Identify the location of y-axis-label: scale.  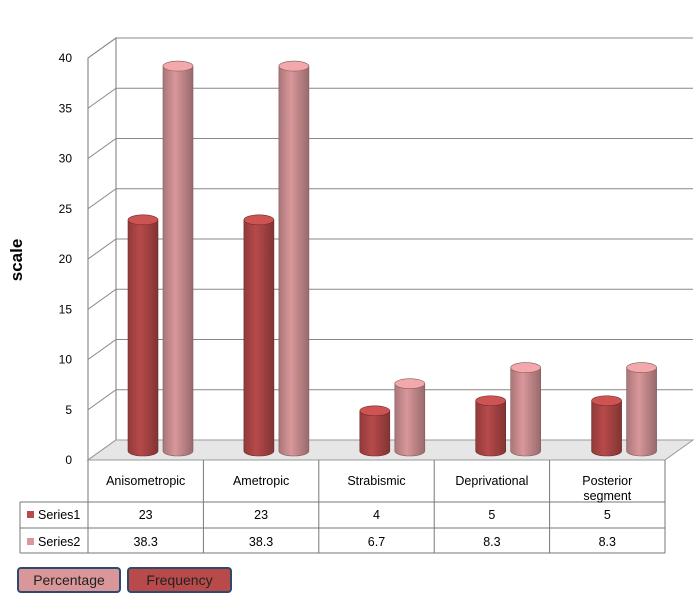
(16, 260).